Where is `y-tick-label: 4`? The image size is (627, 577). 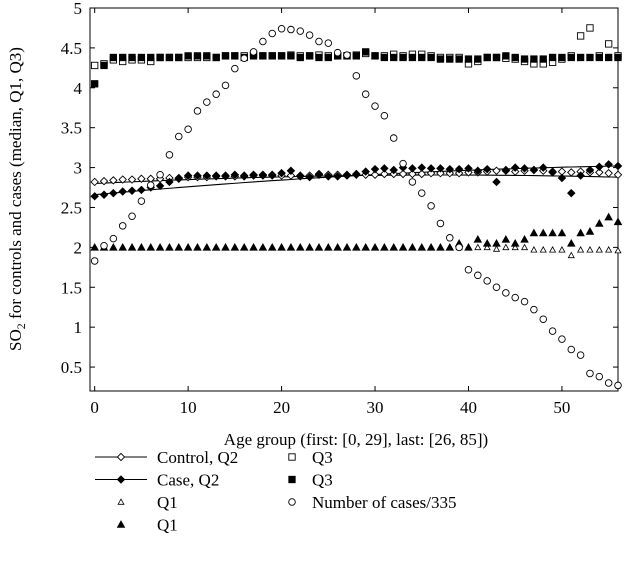 y-tick-label: 4 is located at coordinates (78, 88).